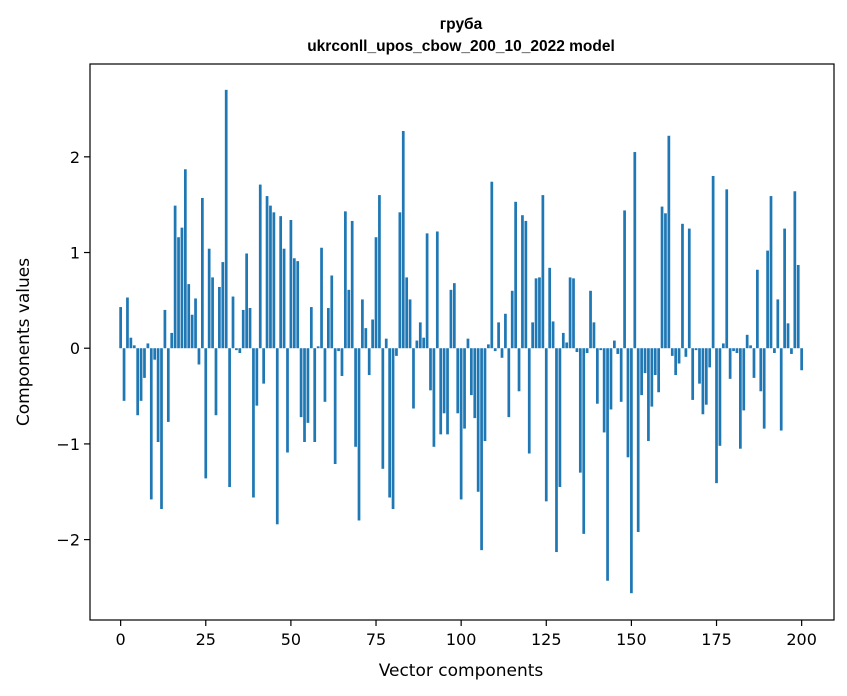 The width and height of the screenshot is (847, 696). What do you see at coordinates (716, 639) in the screenshot?
I see `x-tick-label: 175` at bounding box center [716, 639].